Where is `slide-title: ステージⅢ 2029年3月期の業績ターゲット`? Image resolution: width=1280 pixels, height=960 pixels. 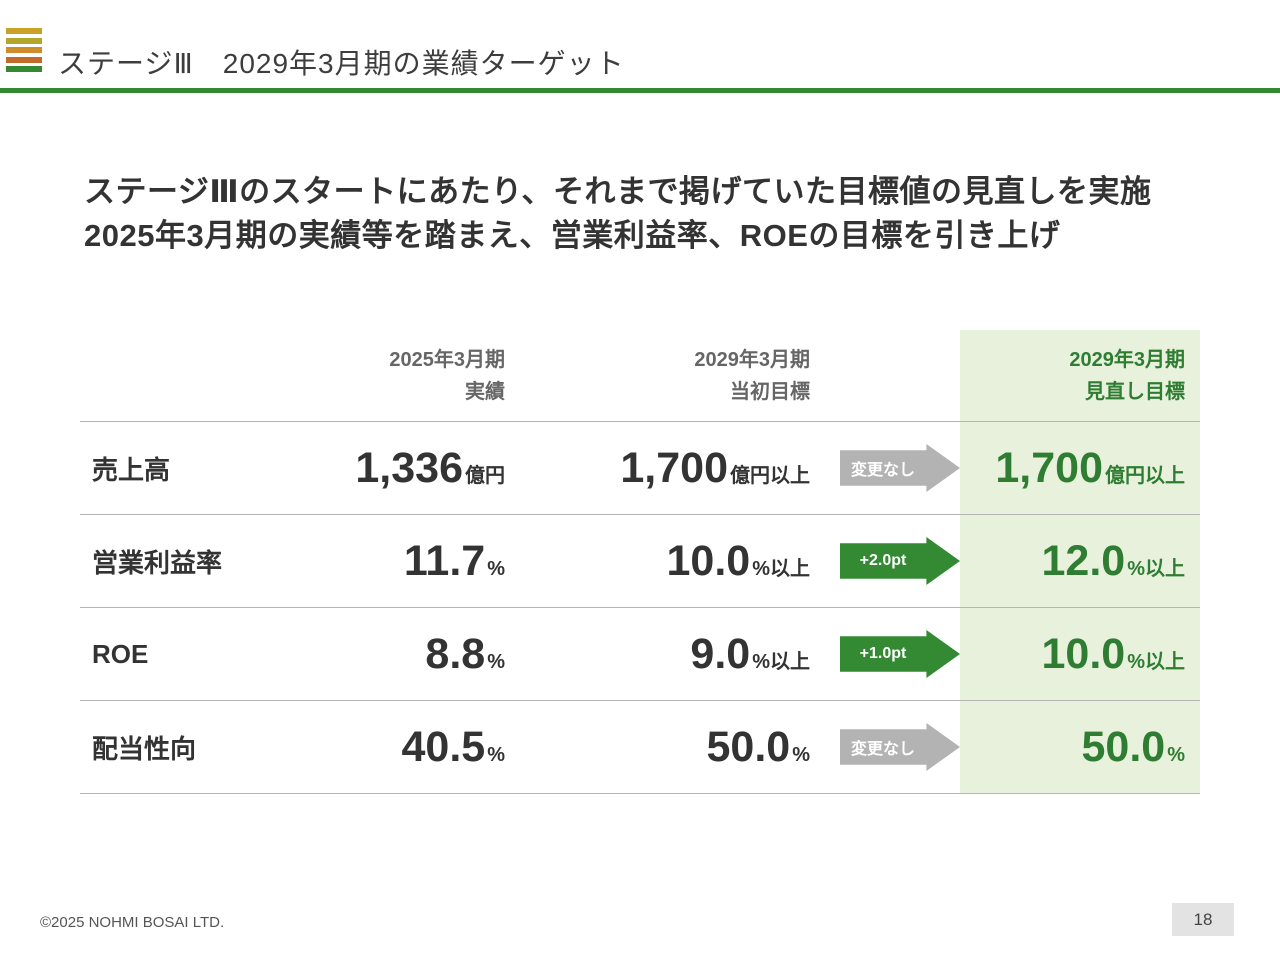 slide-title: ステージⅢ 2029年3月期の業績ターゲット is located at coordinates (341, 63).